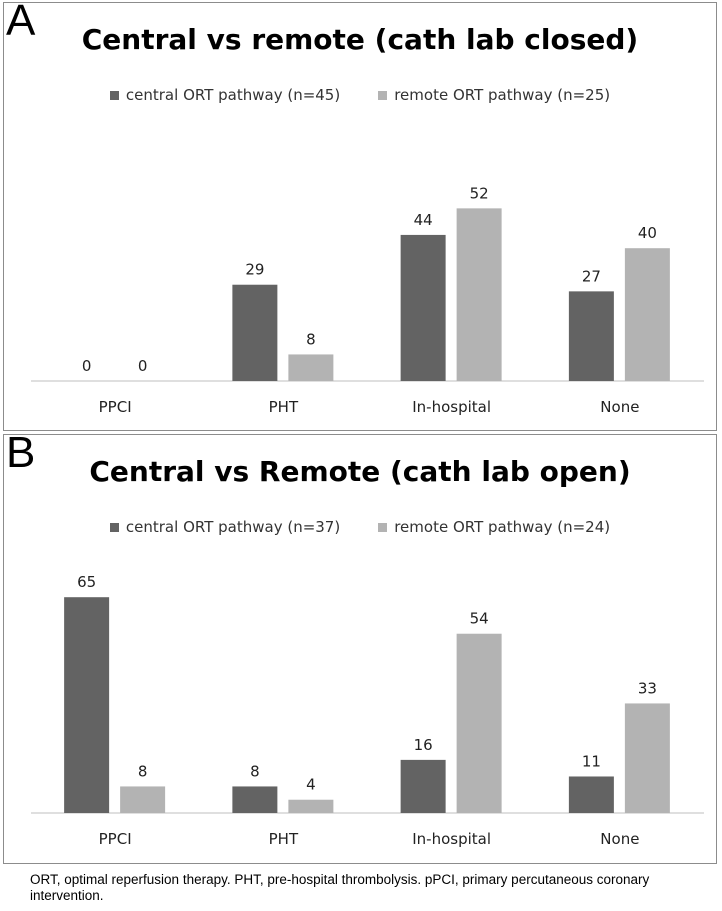  Describe the element at coordinates (502, 95) in the screenshot. I see `legend-label-remote: remote ORT pathway (n=25)` at that location.